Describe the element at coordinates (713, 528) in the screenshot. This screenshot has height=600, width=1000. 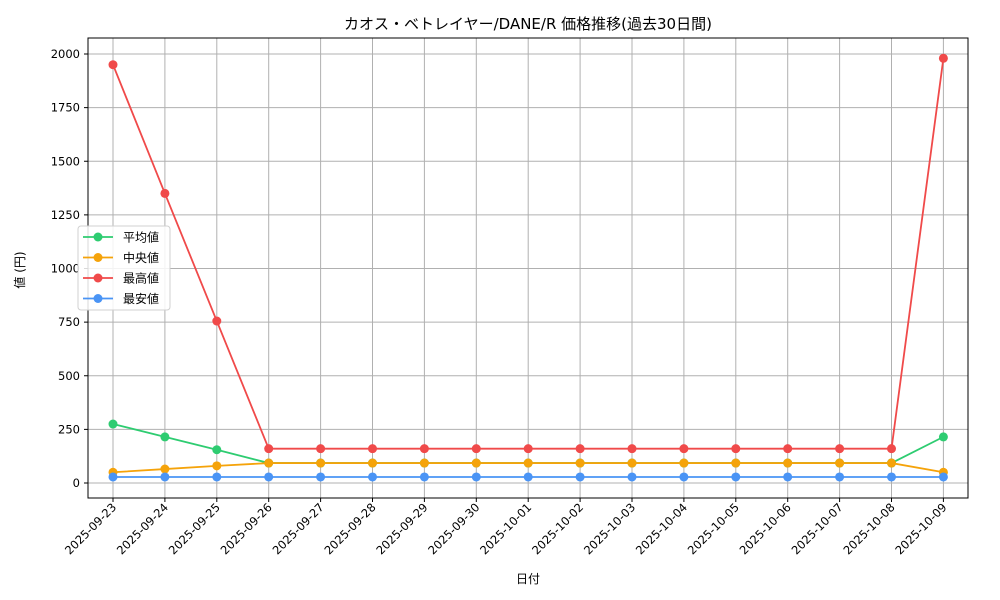
I see `x-tick-label: 2025-10-05` at that location.